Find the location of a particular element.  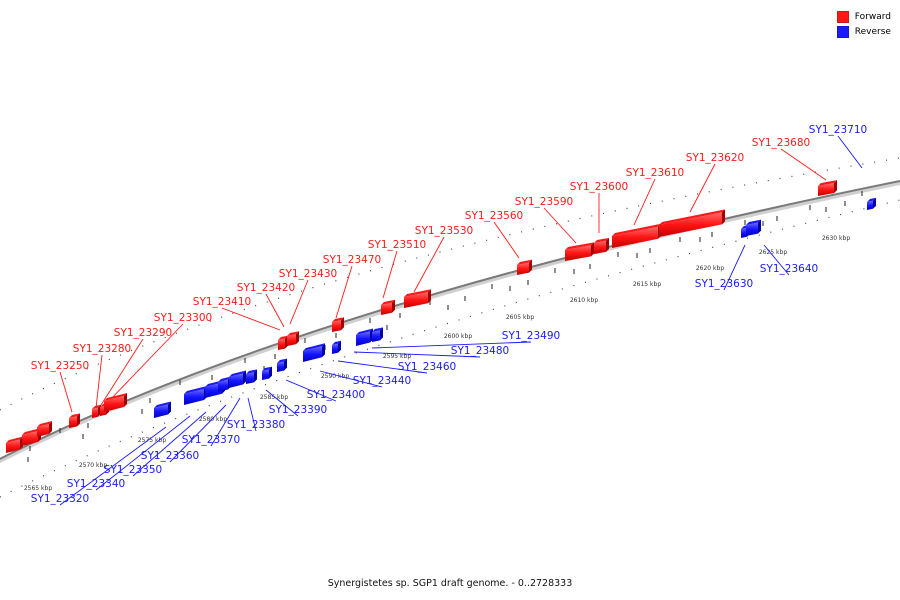

legend-swatch-forward is located at coordinates (842, 16).